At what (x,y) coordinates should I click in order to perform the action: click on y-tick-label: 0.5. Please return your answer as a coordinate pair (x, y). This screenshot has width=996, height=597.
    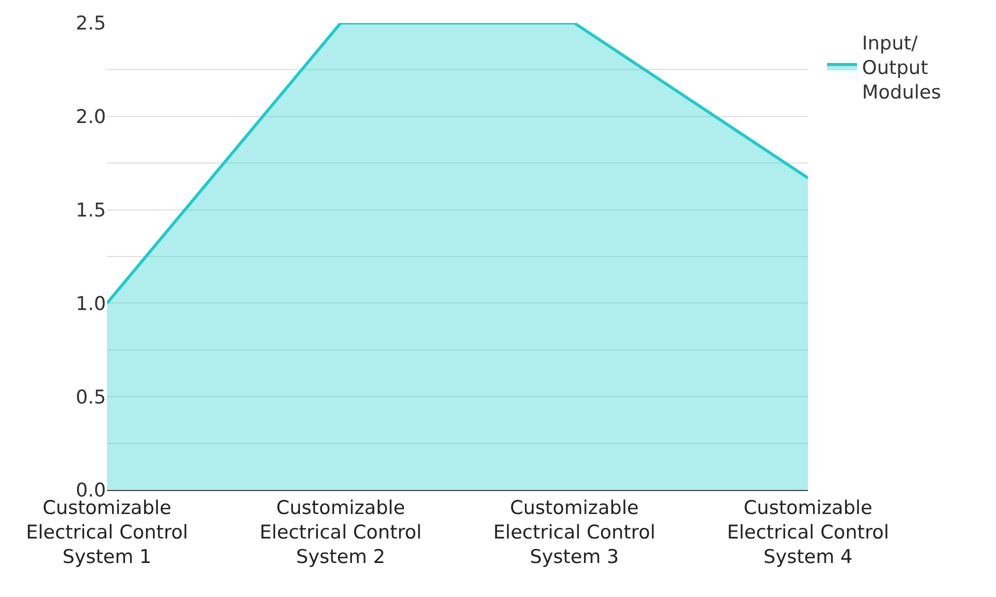
    Looking at the image, I should click on (91, 397).